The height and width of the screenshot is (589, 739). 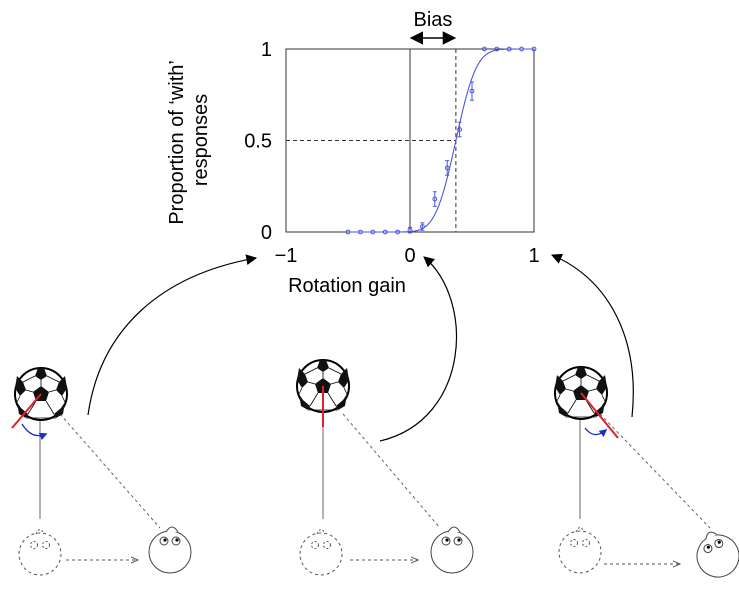 I want to click on x-tick-label: −1, so click(x=286, y=256).